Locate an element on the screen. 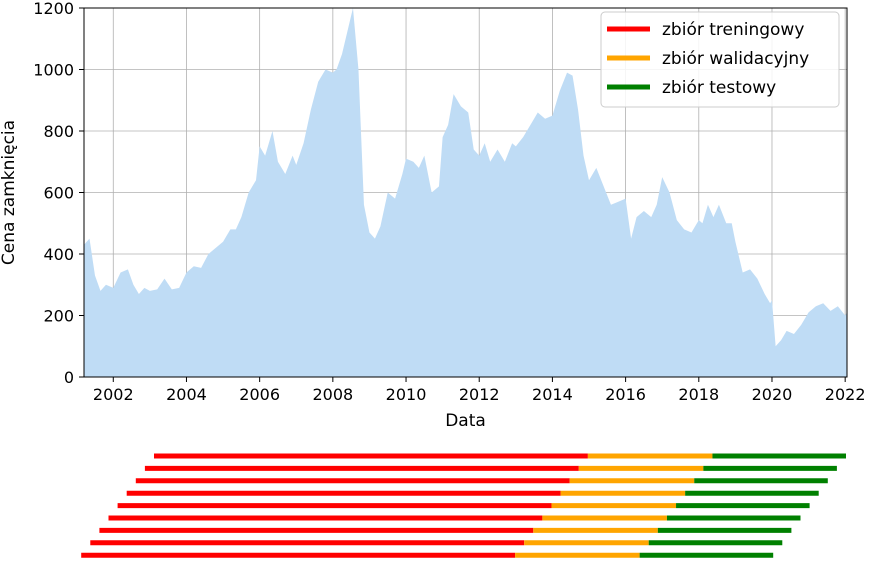 This screenshot has height=569, width=869. x-tick-label: 2012 is located at coordinates (479, 394).